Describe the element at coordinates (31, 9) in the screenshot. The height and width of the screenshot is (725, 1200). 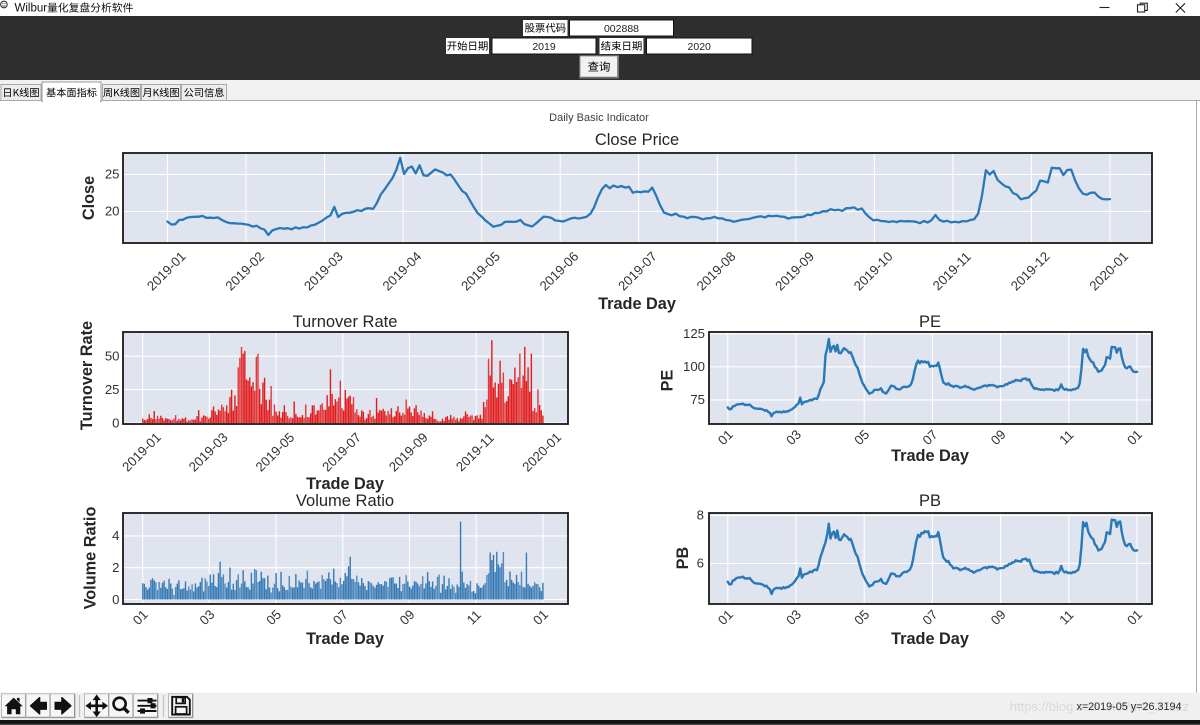
I see `svg-text: Wilbur` at that location.